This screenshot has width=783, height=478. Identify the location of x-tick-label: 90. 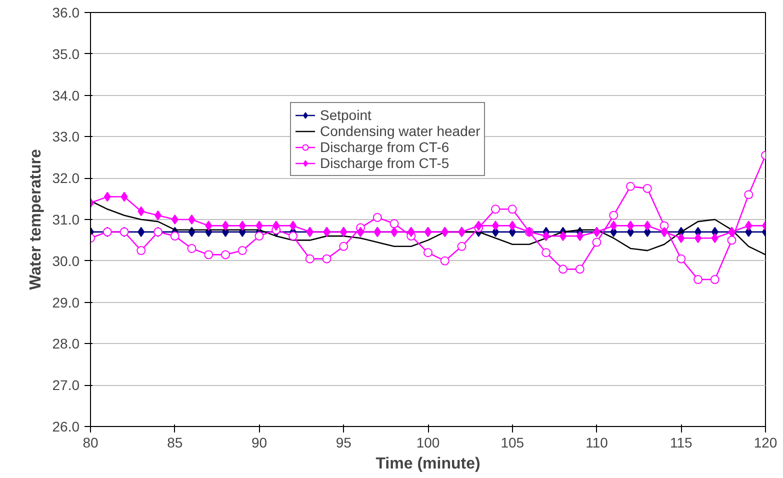
(259, 442).